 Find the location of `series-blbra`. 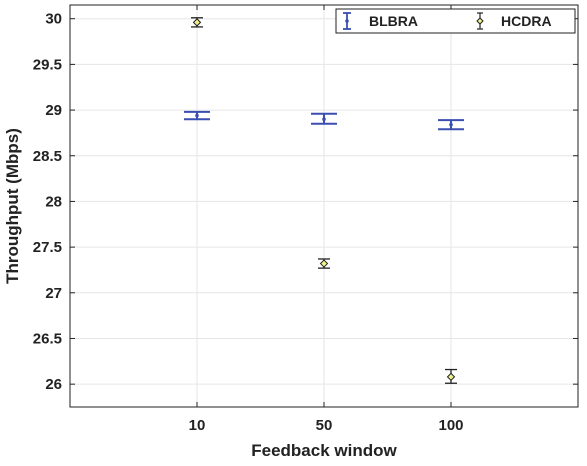

series-blbra is located at coordinates (324, 120).